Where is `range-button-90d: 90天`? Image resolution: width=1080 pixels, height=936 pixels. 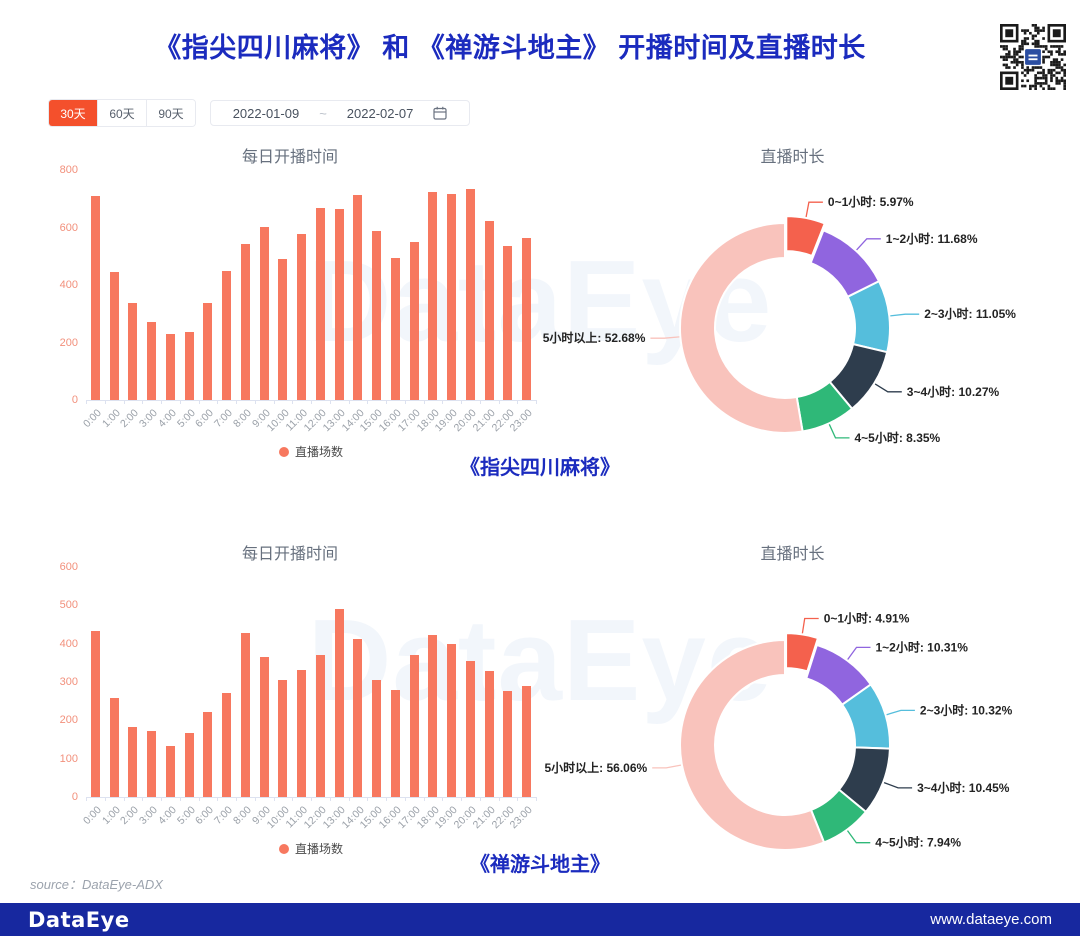
range-button-90d: 90天 is located at coordinates (171, 113).